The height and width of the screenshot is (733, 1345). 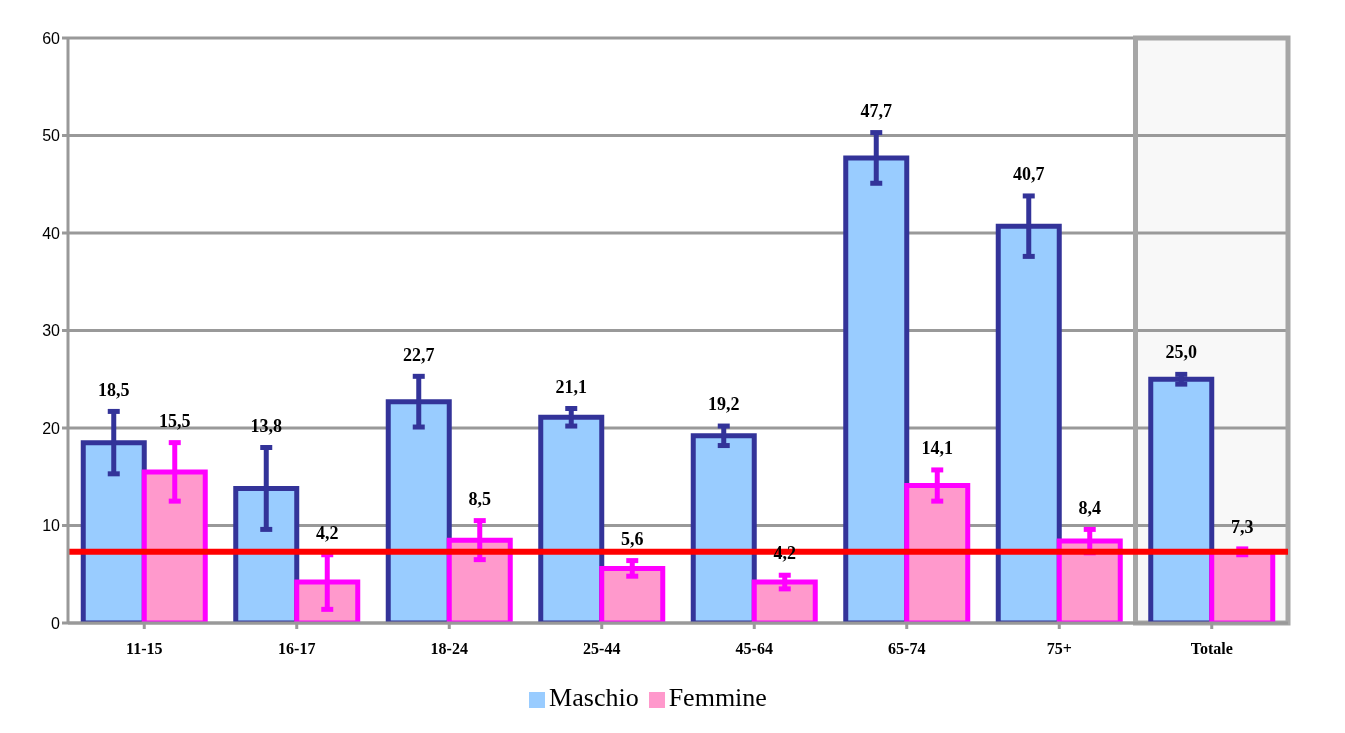 I want to click on y-tick-label: 20, so click(x=51, y=428).